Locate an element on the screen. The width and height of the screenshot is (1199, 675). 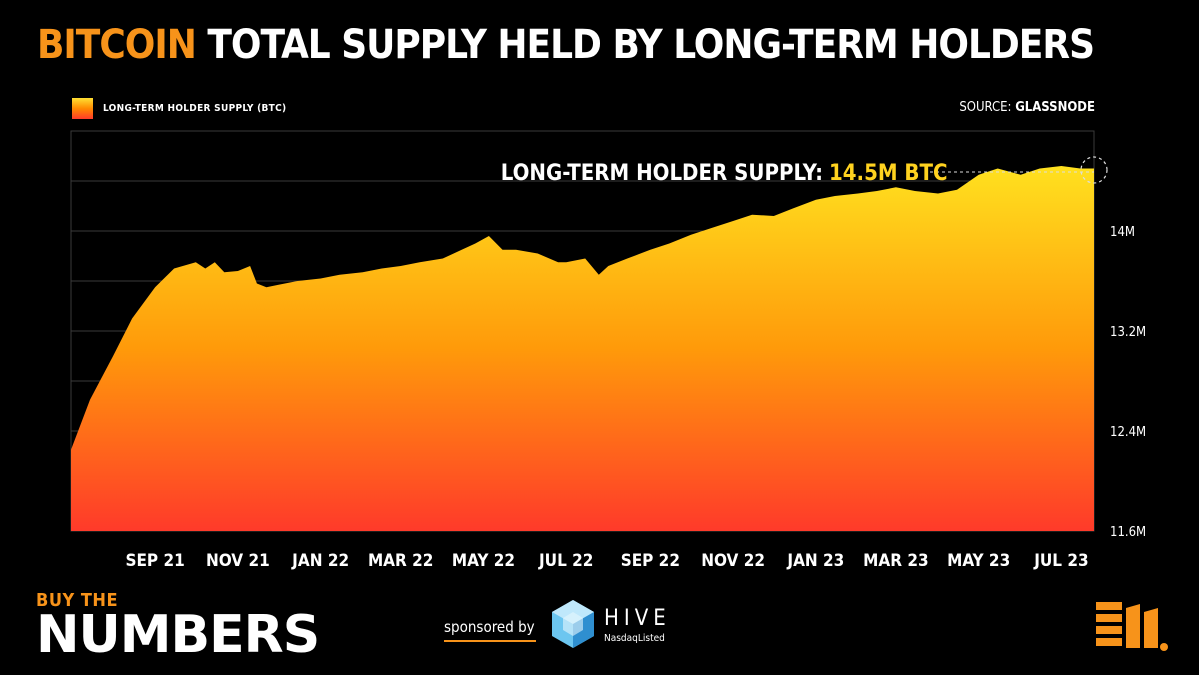
chart-annotation: LONG-TERM HOLDER SUPPLY: 14.5M BTC is located at coordinates (804, 171).